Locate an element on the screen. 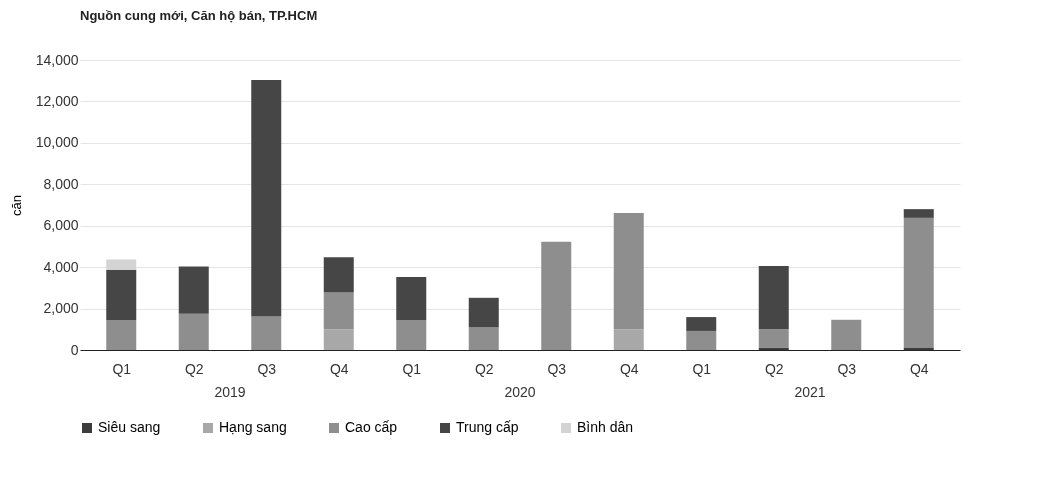  text: 2019 is located at coordinates (230, 392).